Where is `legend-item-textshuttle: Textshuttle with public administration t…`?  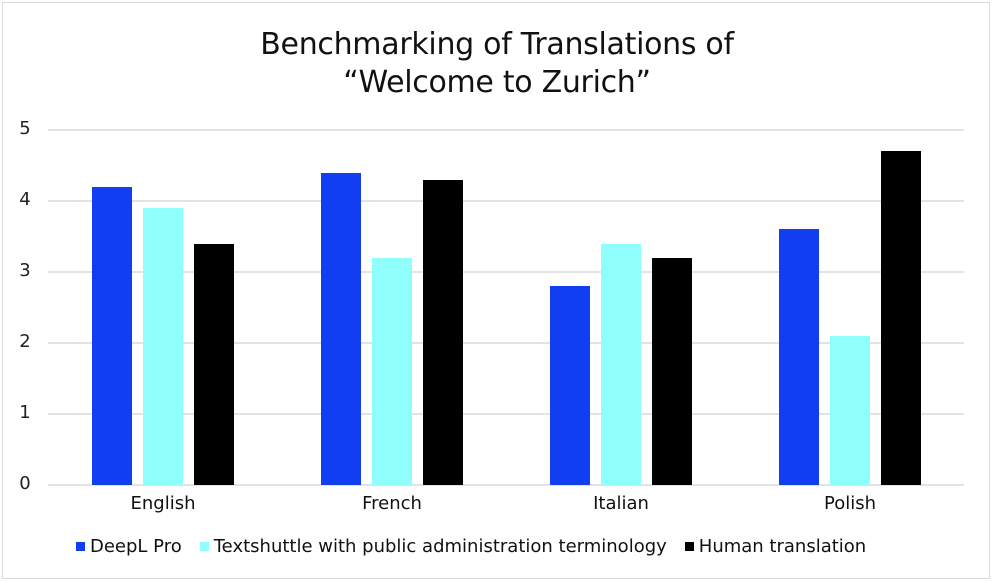
legend-item-textshuttle: Textshuttle with public administration t… is located at coordinates (433, 546).